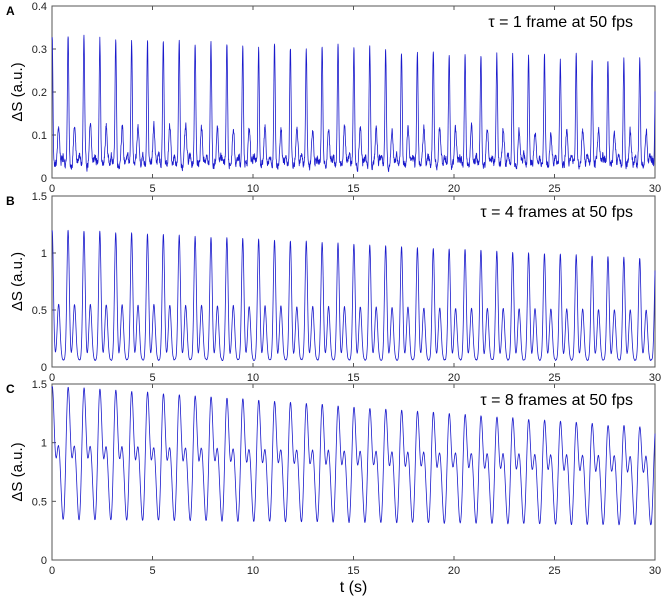  What do you see at coordinates (39, 7) in the screenshot?
I see `y-tick-label: 0.4` at bounding box center [39, 7].